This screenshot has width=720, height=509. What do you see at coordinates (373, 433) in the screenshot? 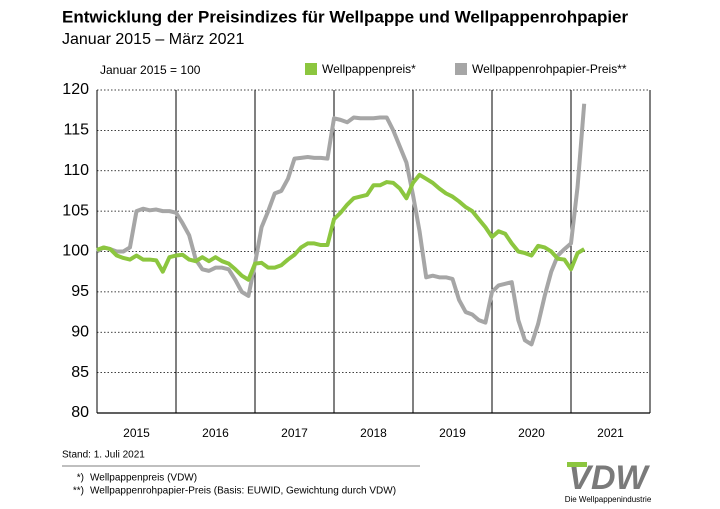
I see `x-tick-label: 2018` at bounding box center [373, 433].